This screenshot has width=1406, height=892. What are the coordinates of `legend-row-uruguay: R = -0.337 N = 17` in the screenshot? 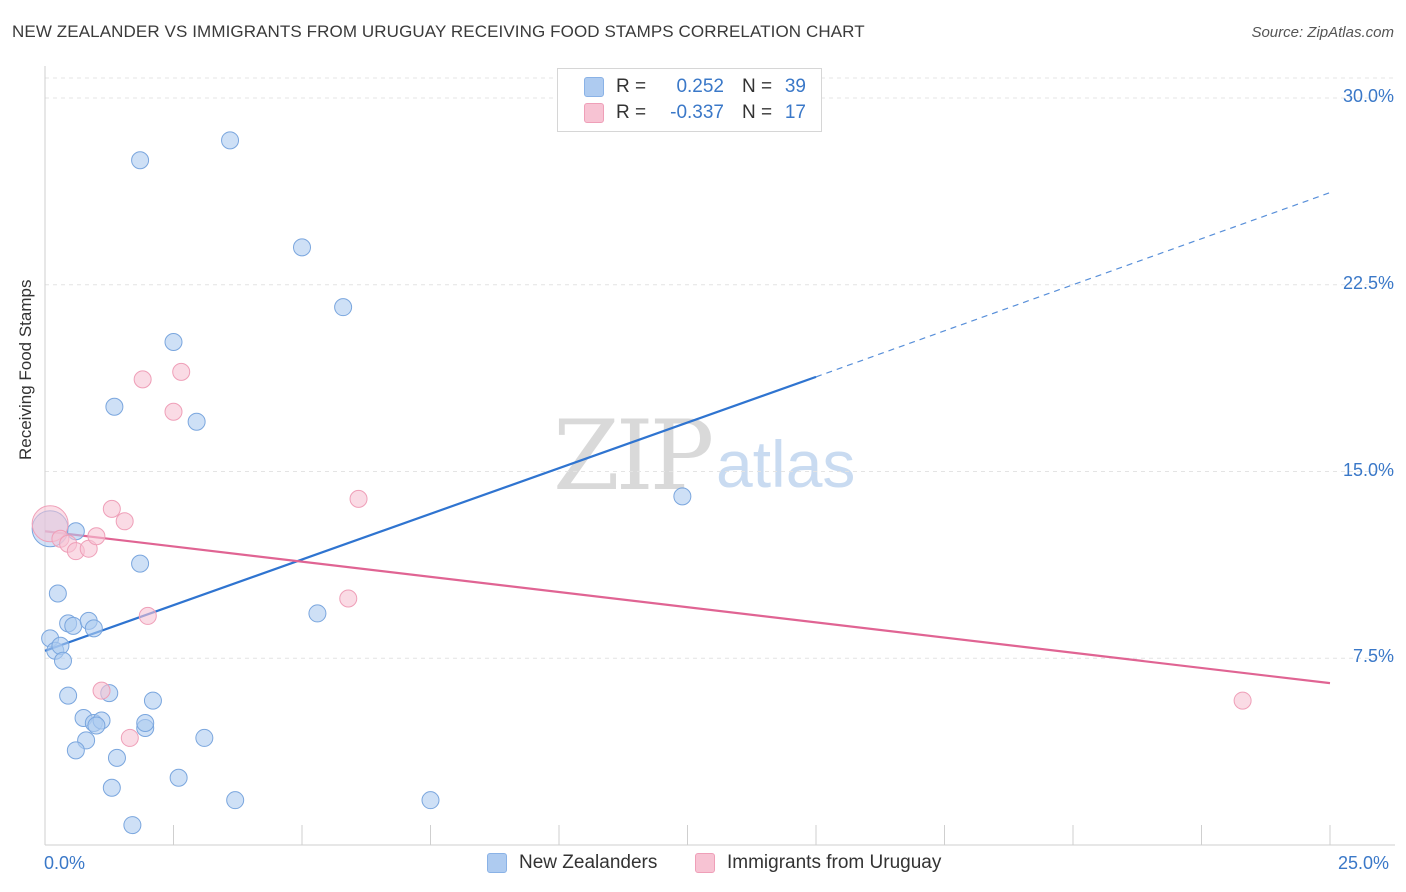 It's located at (695, 113).